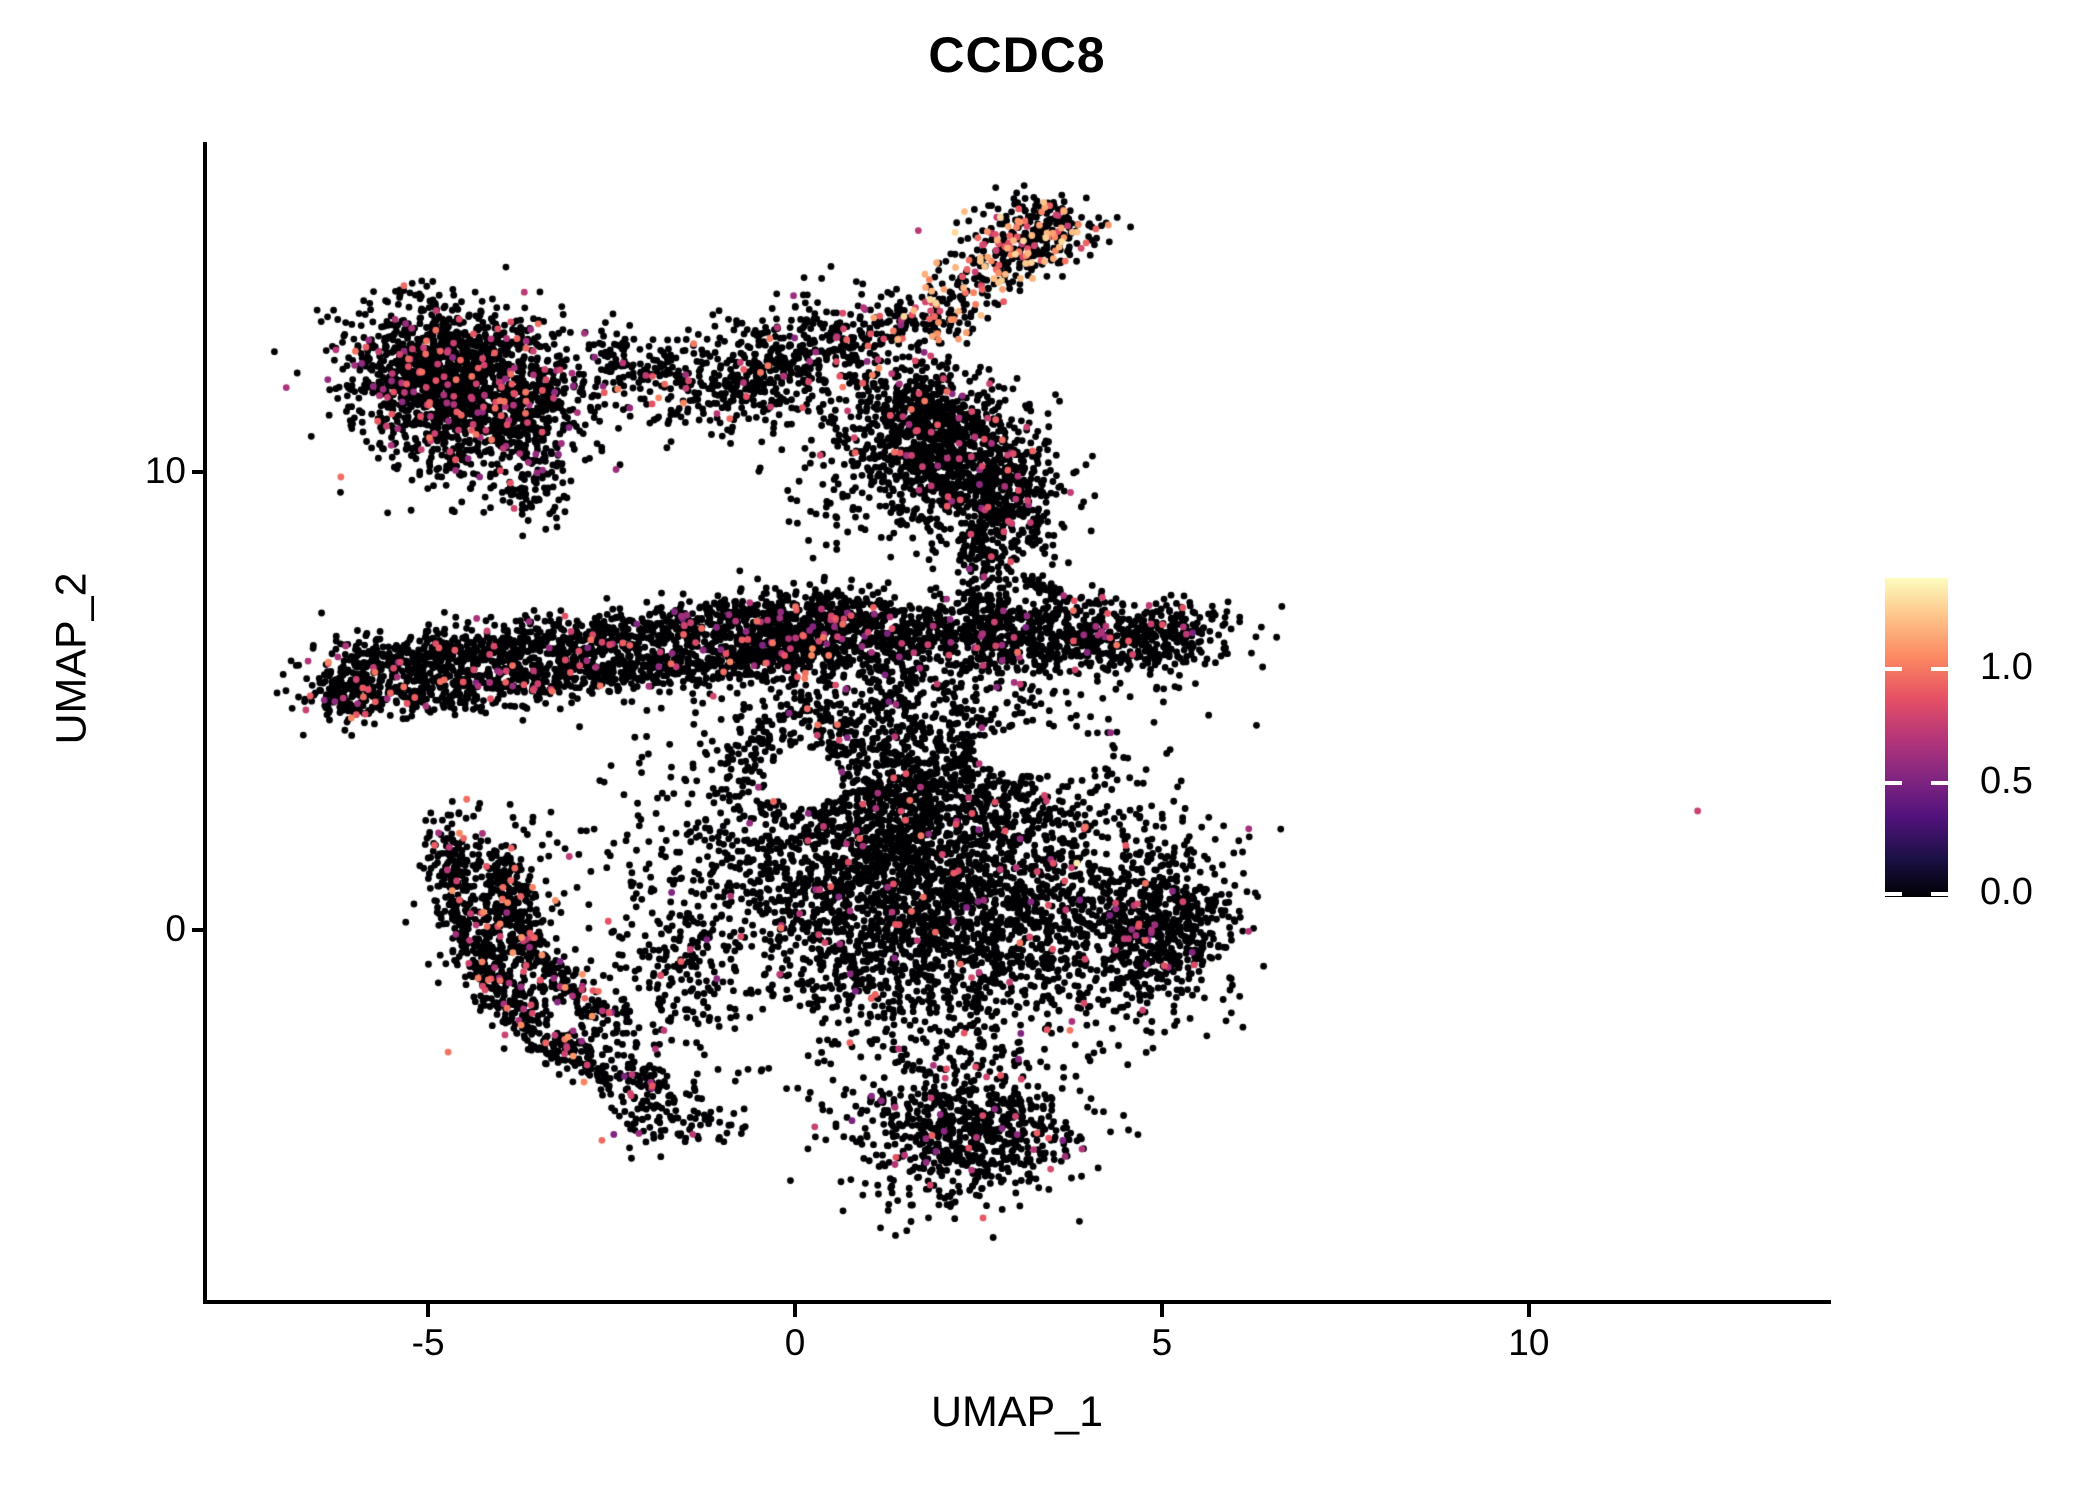 The height and width of the screenshot is (1500, 2100). What do you see at coordinates (428, 1342) in the screenshot?
I see `x-tick-label: -5` at bounding box center [428, 1342].